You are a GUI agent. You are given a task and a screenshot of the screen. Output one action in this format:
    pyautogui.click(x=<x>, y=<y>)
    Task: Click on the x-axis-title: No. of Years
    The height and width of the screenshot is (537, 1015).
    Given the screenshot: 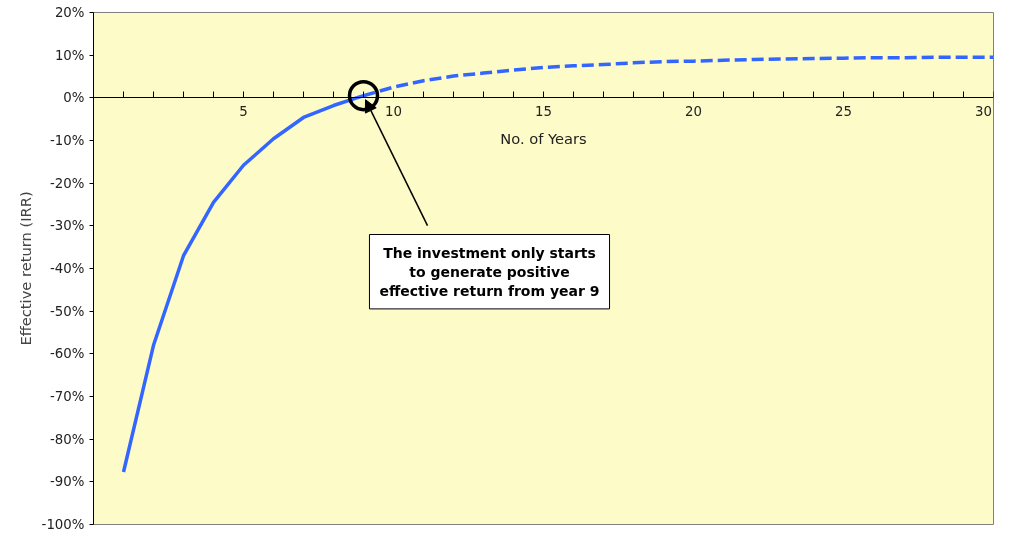 What is the action you would take?
    pyautogui.click(x=543, y=138)
    